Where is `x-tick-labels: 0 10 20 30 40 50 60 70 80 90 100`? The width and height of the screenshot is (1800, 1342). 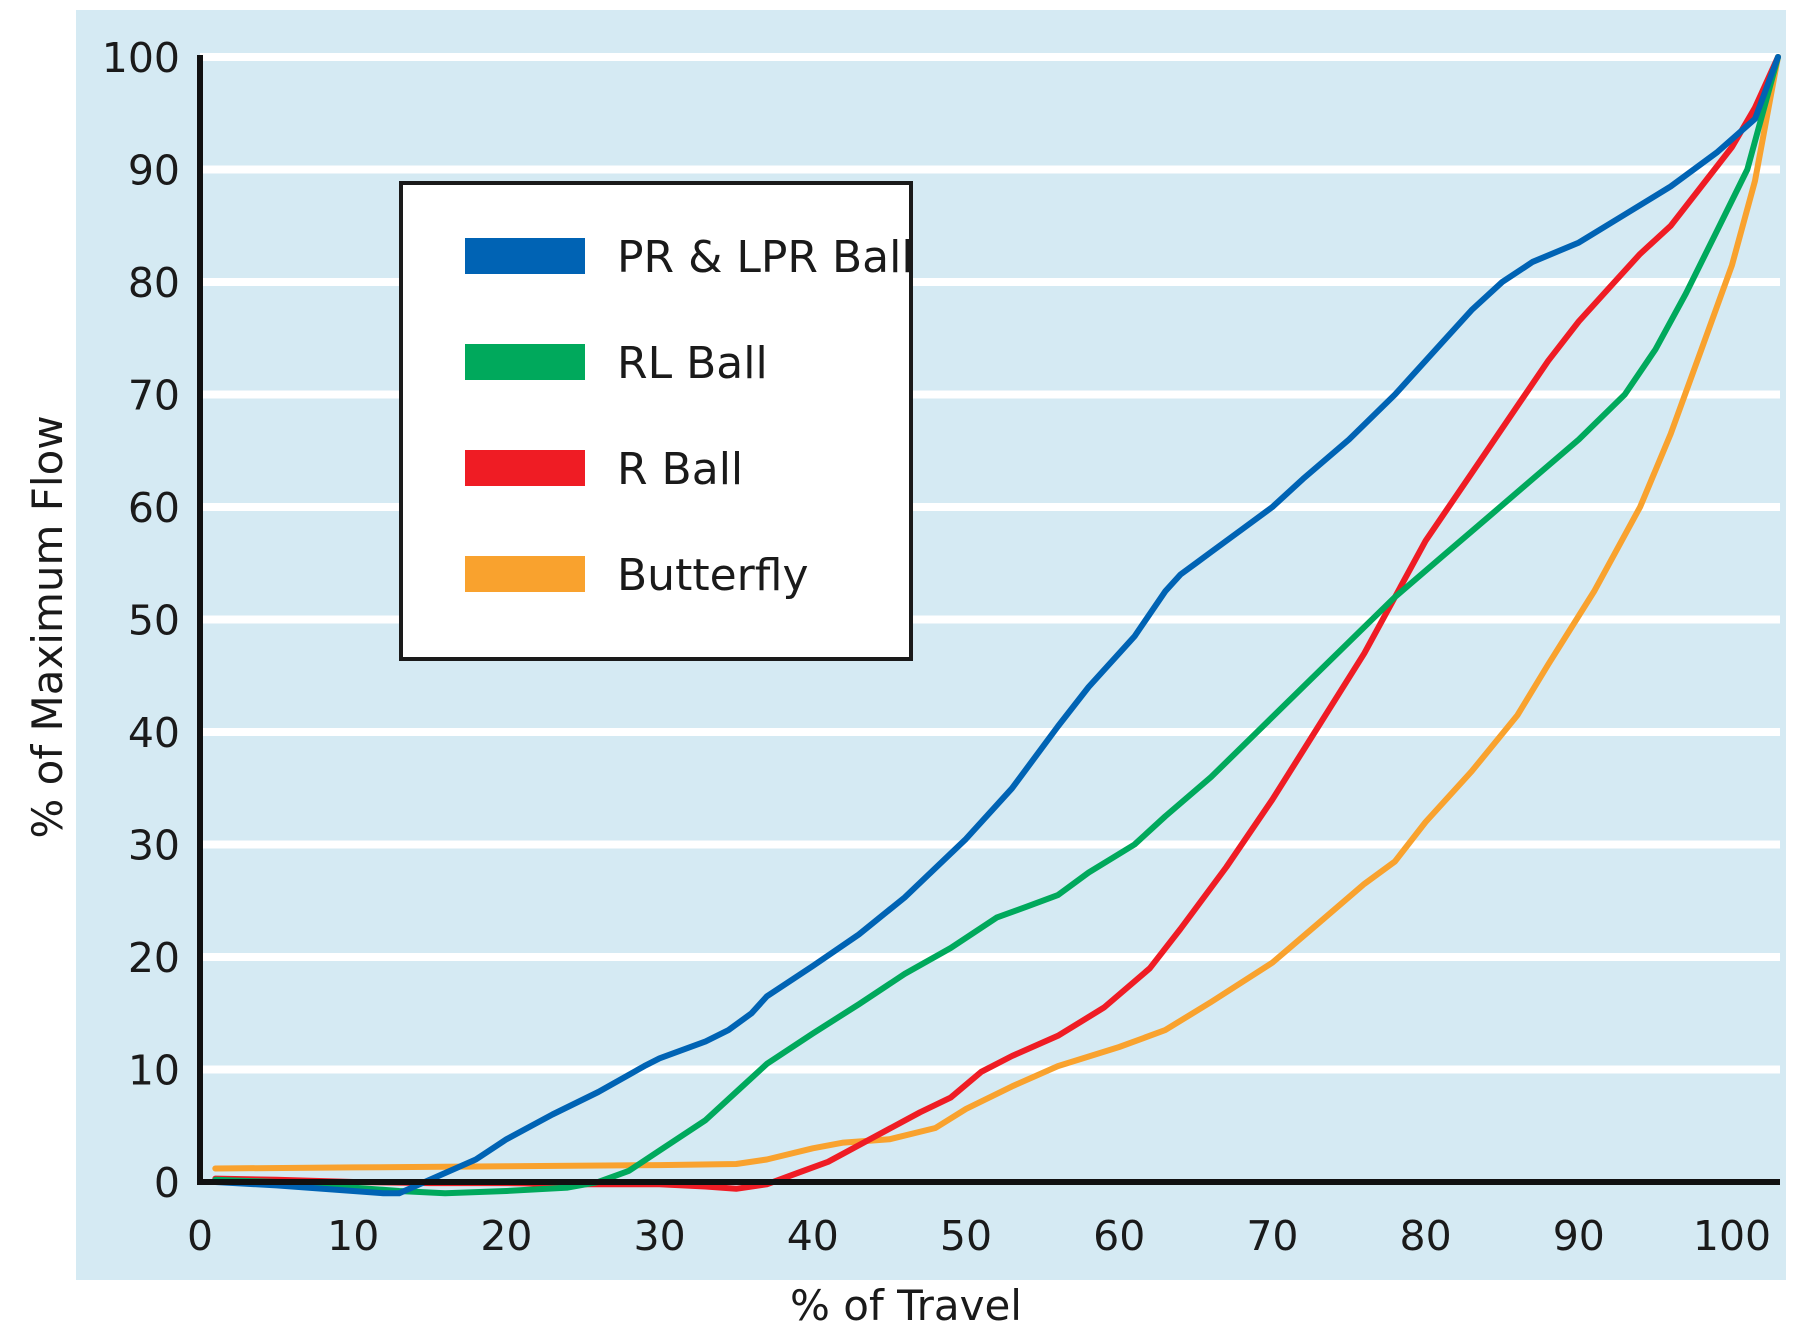 x-tick-labels: 0 10 20 30 40 50 60 70 80 90 100 is located at coordinates (979, 1236).